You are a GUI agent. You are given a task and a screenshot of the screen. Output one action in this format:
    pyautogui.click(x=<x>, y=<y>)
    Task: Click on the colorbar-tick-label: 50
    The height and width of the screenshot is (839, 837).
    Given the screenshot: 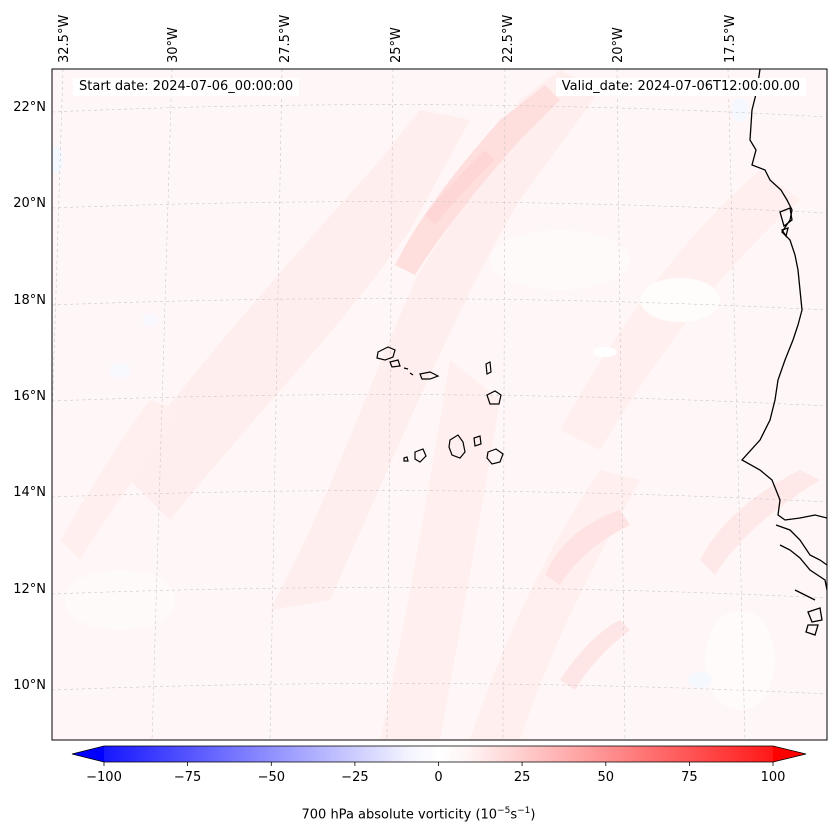 What is the action you would take?
    pyautogui.click(x=606, y=777)
    